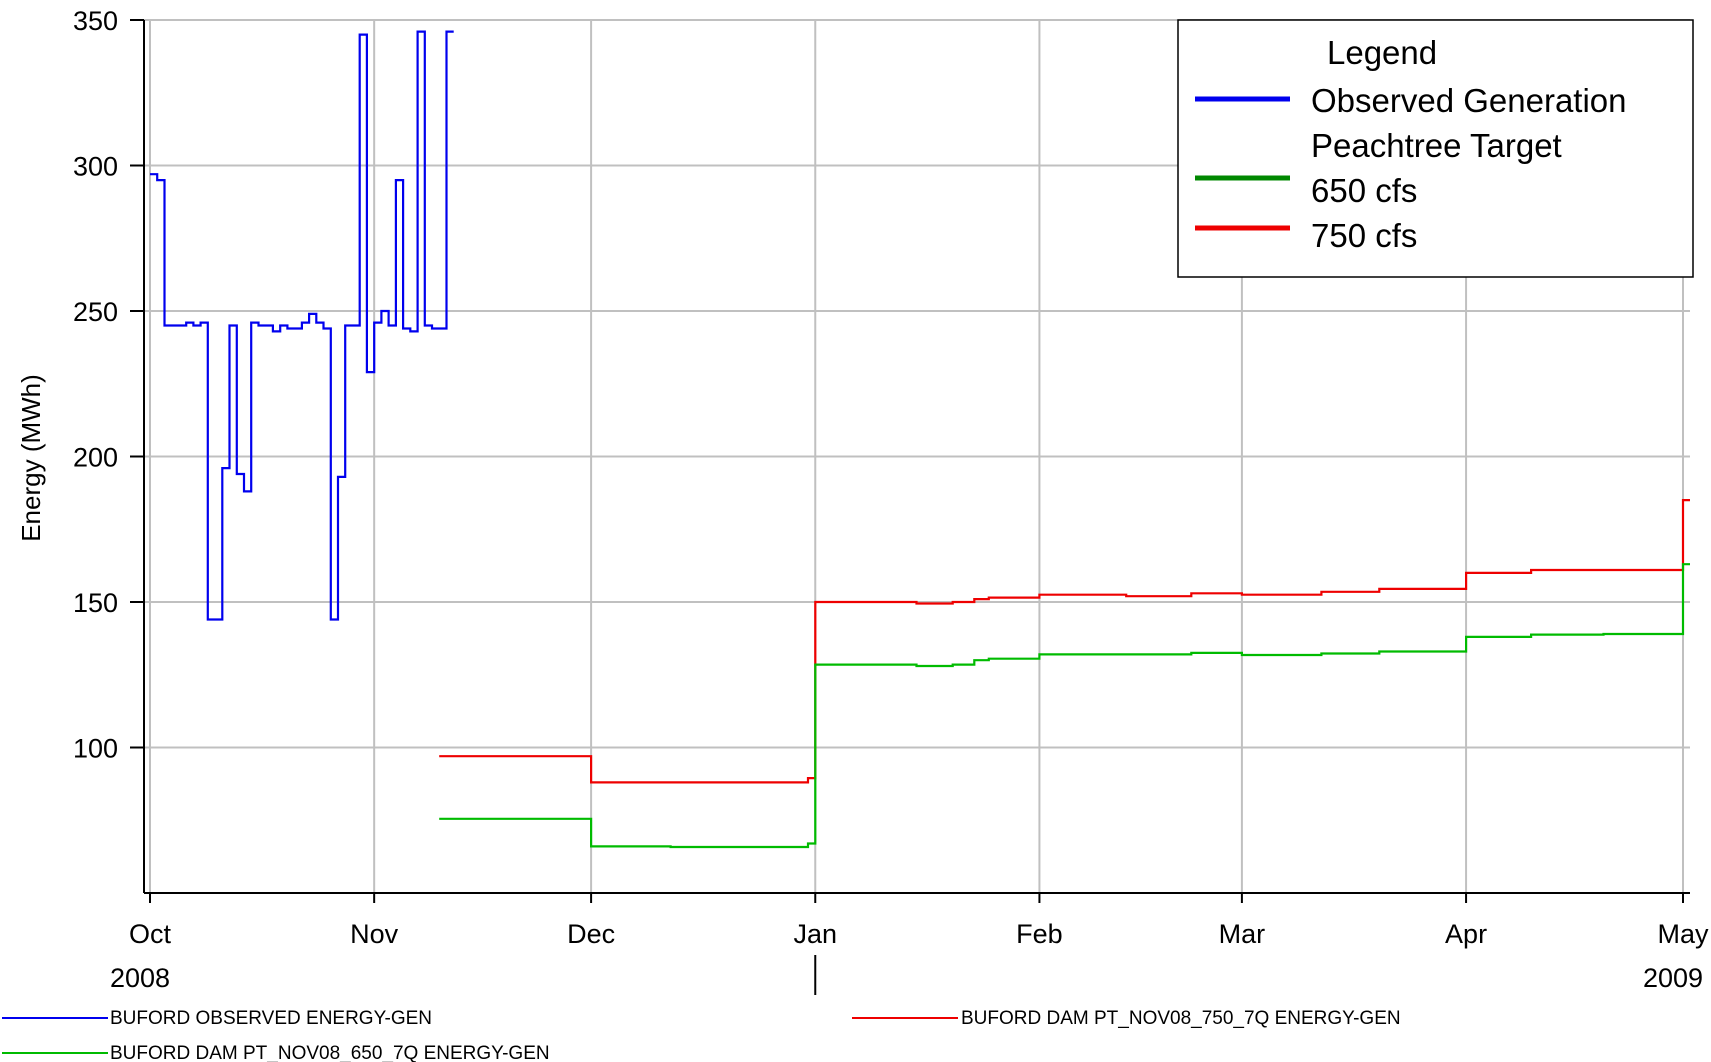 This screenshot has height=1062, width=1711. I want to click on x-tick-label: Apr, so click(1466, 934).